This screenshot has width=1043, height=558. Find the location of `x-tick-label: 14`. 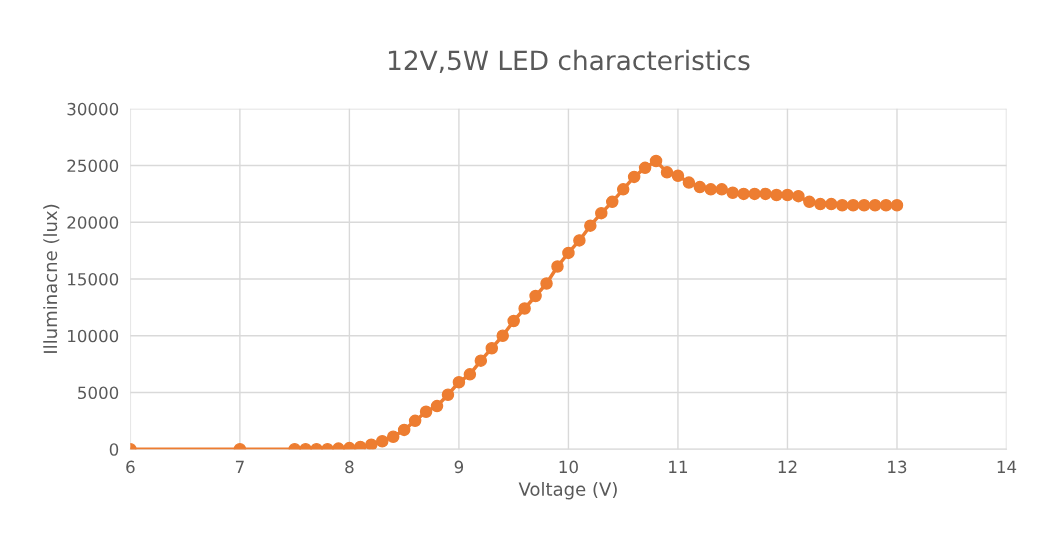

x-tick-label: 14 is located at coordinates (1007, 466).